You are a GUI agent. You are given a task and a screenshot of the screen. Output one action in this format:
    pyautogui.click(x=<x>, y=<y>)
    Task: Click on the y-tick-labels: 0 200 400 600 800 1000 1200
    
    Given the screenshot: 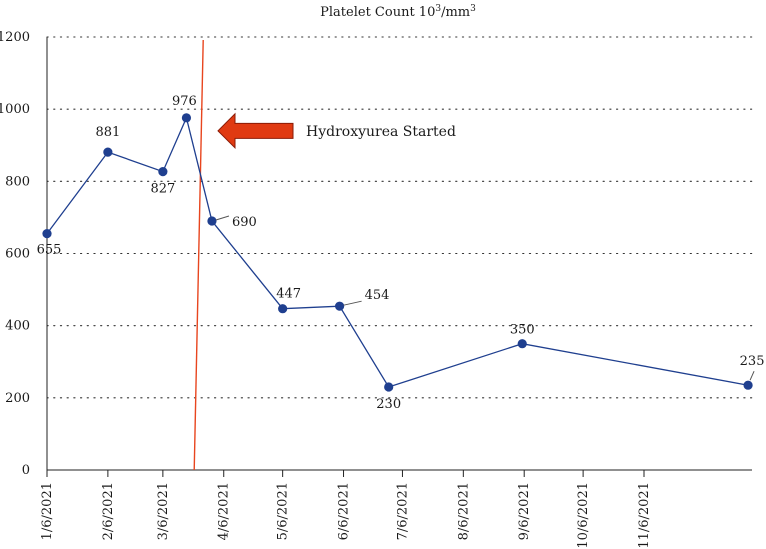 What is the action you would take?
    pyautogui.click(x=15, y=254)
    